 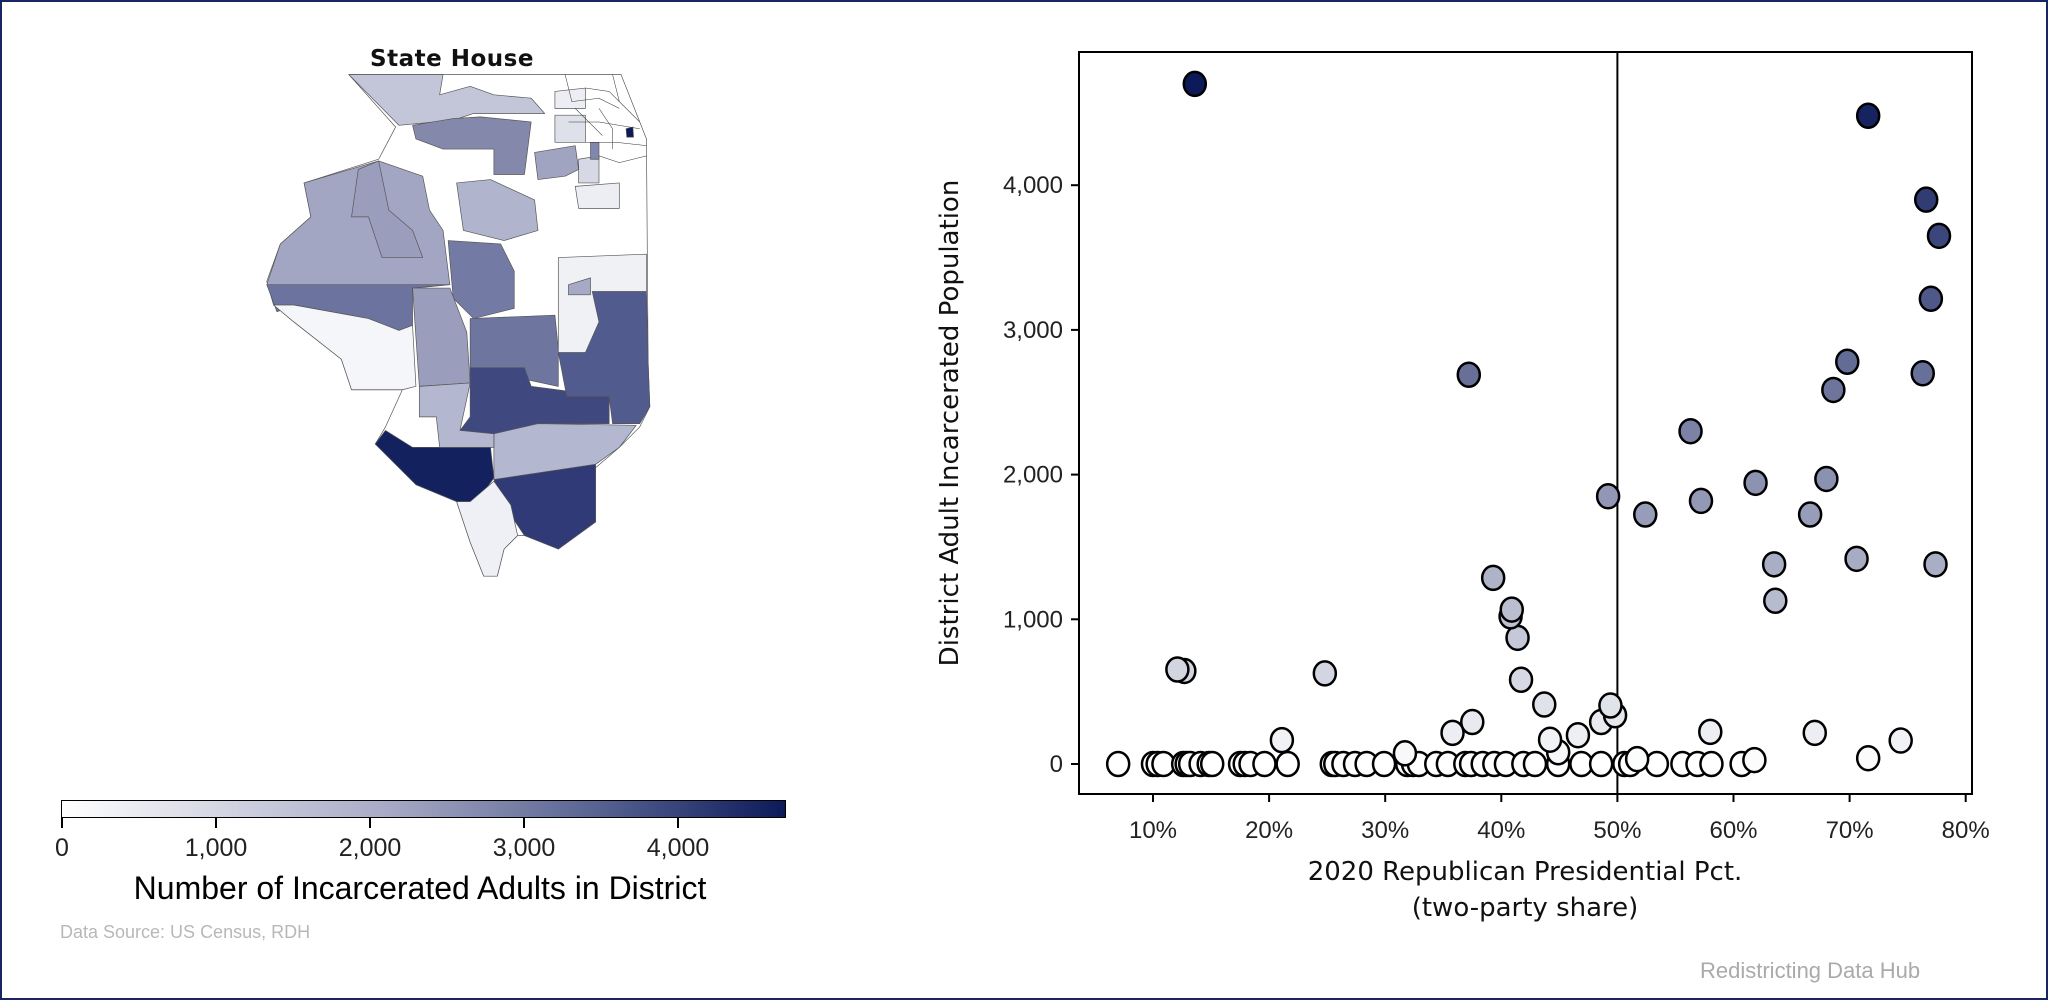 What do you see at coordinates (62, 848) in the screenshot?
I see `colorbar-tick-label: 0` at bounding box center [62, 848].